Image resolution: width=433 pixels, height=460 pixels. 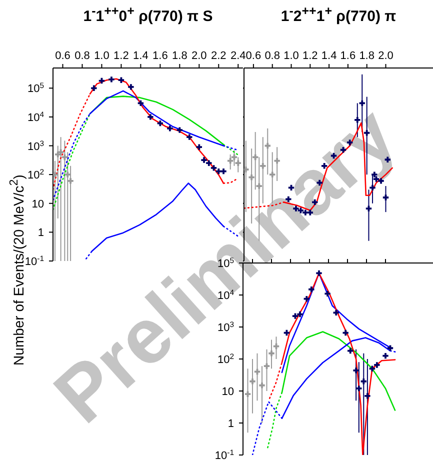 What do you see at coordinates (35, 145) in the screenshot?
I see `y-tick-label: 10$^{3}$` at bounding box center [35, 145].